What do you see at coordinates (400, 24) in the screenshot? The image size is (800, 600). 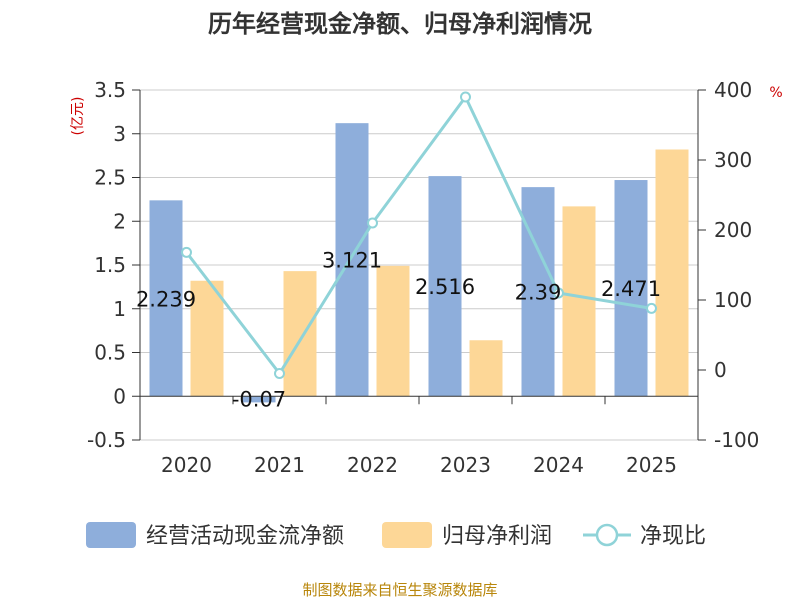 I see `chart-title: 历年经营现金净额、归母净利润情况` at bounding box center [400, 24].